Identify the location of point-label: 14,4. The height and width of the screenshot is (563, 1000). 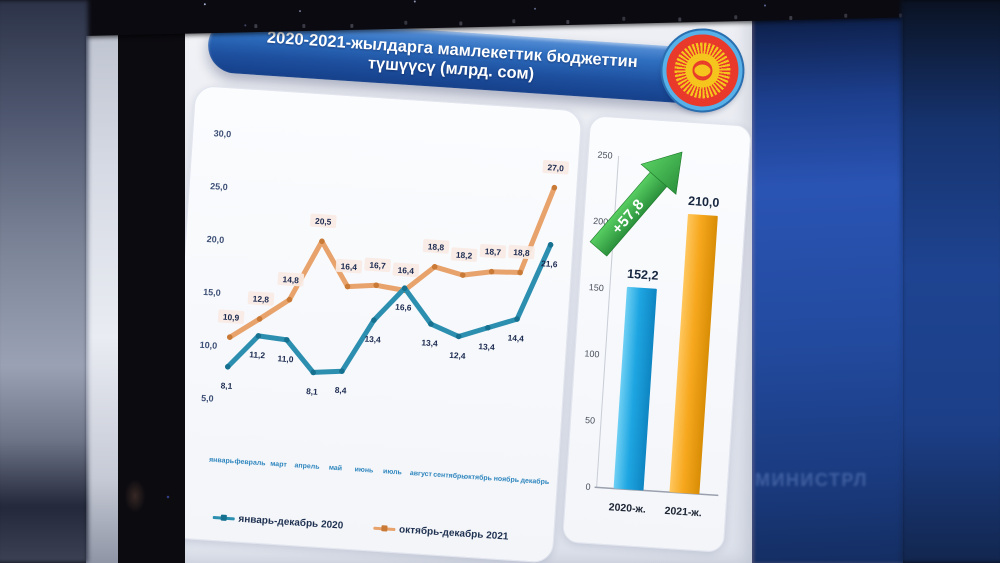
(515, 337).